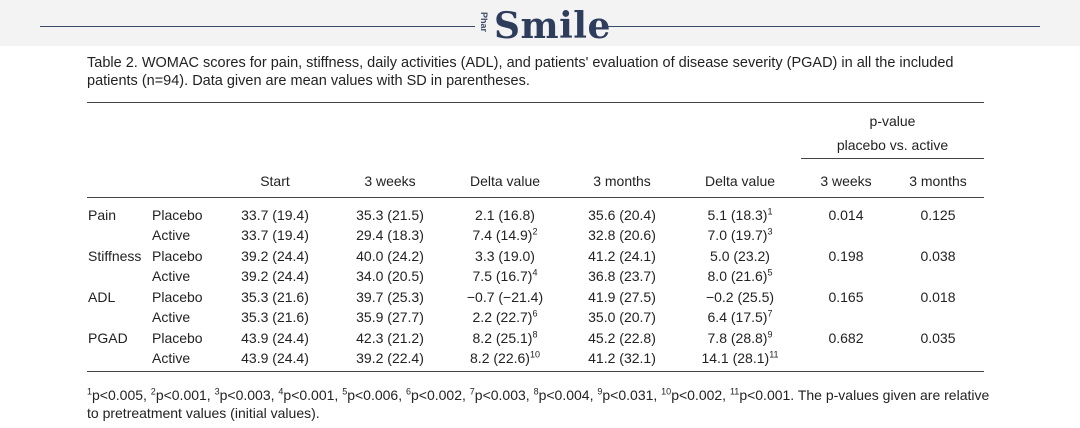 The image size is (1080, 428). Describe the element at coordinates (938, 338) in the screenshot. I see `table-cell: 0.035` at that location.